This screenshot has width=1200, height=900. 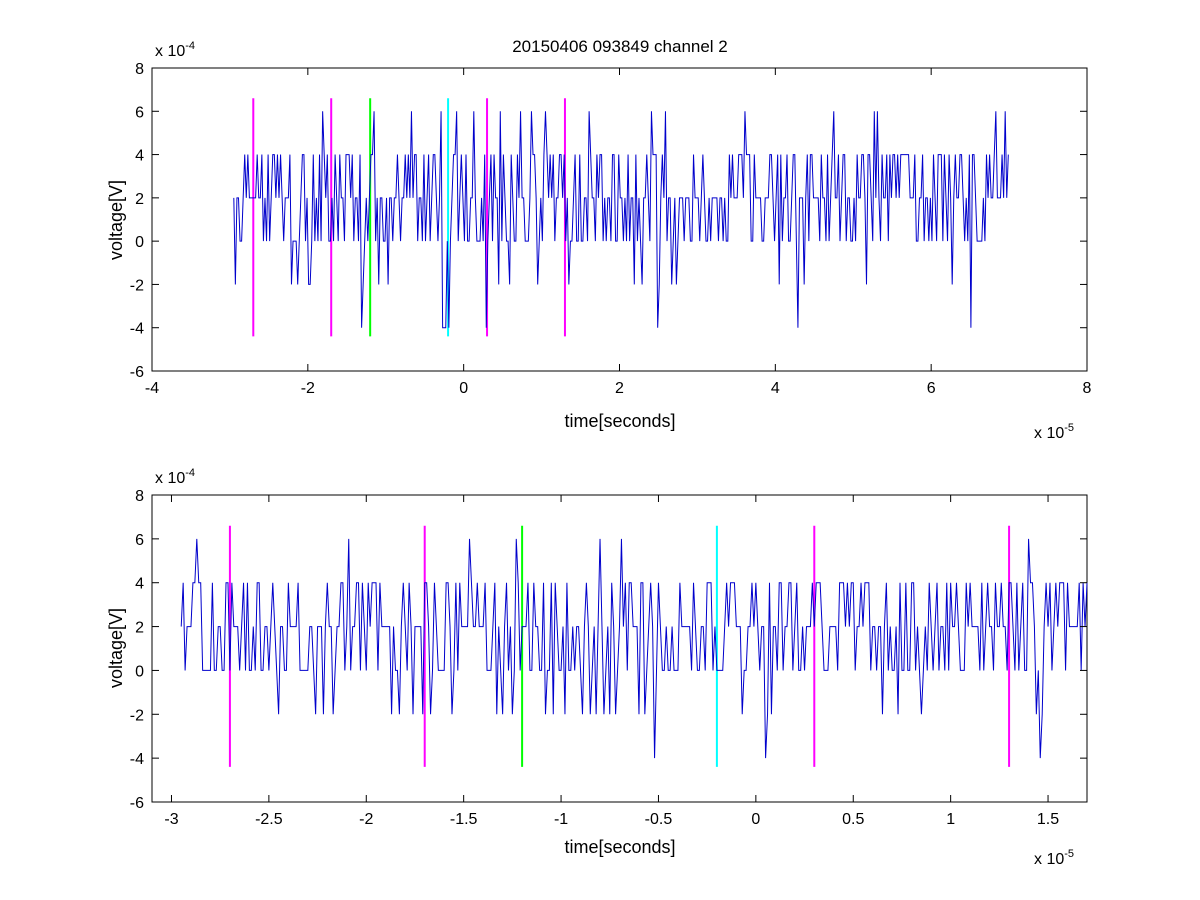 I want to click on top-plot-xlabel: time[seconds], so click(x=619, y=421).